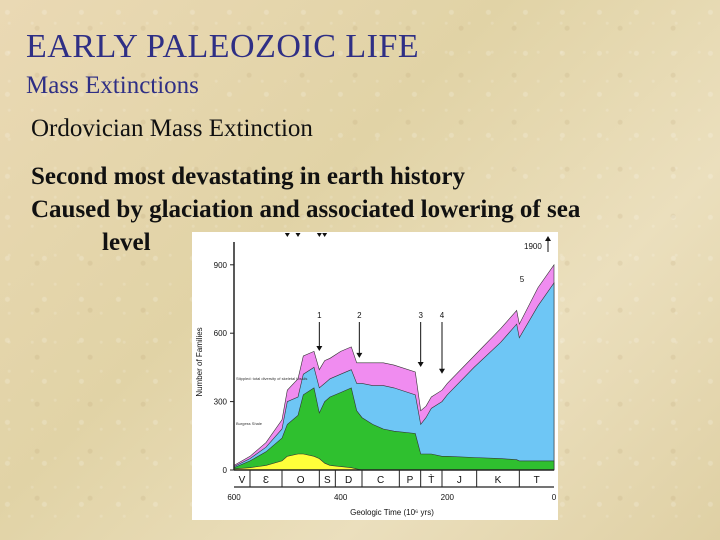  Describe the element at coordinates (126, 242) in the screenshot. I see `bullet-line-3: level` at that location.